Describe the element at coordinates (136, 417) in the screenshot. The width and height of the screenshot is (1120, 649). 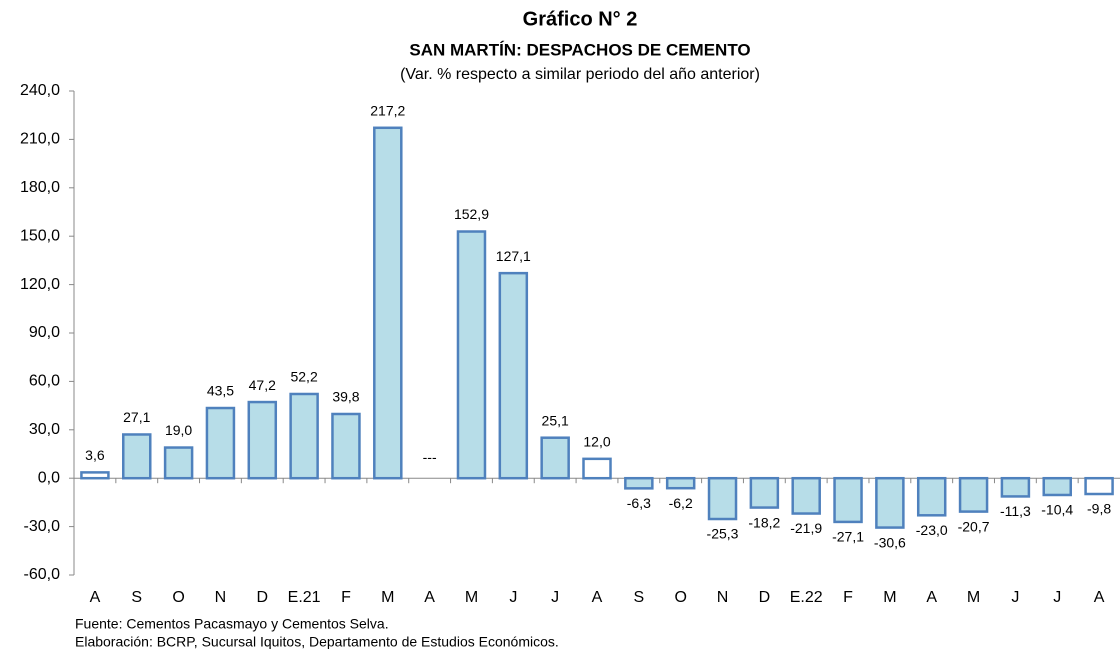
I see `data-label: 27,1` at that location.